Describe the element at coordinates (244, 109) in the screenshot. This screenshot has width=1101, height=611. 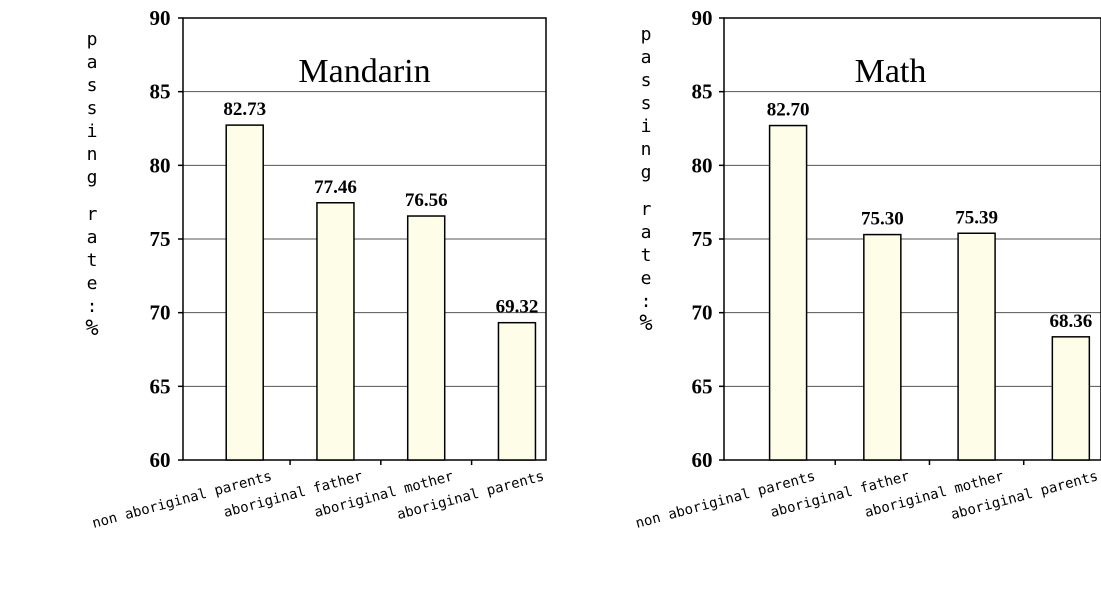
I see `data-label: 82.73` at that location.